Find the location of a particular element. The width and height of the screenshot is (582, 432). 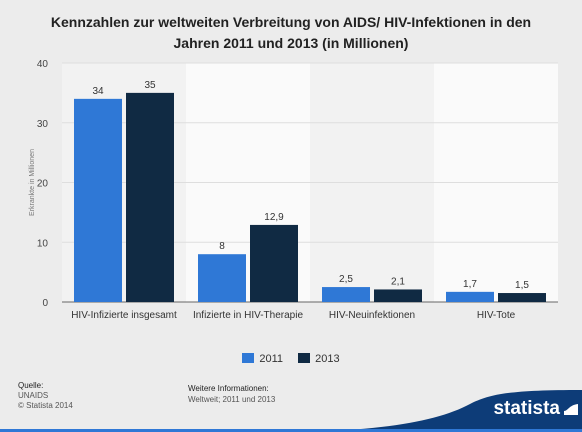

legend-swatch-2013 is located at coordinates (304, 358).